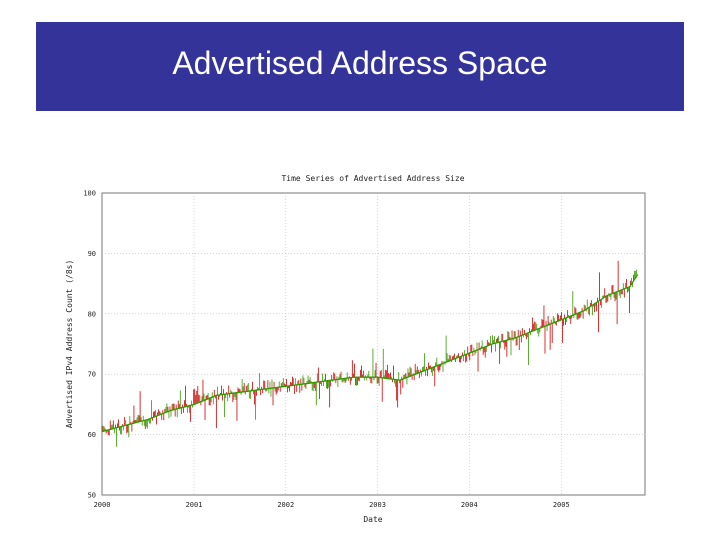 This screenshot has width=720, height=540. I want to click on y-tick-labels: 50 60 70 80 90 100, so click(89, 345).